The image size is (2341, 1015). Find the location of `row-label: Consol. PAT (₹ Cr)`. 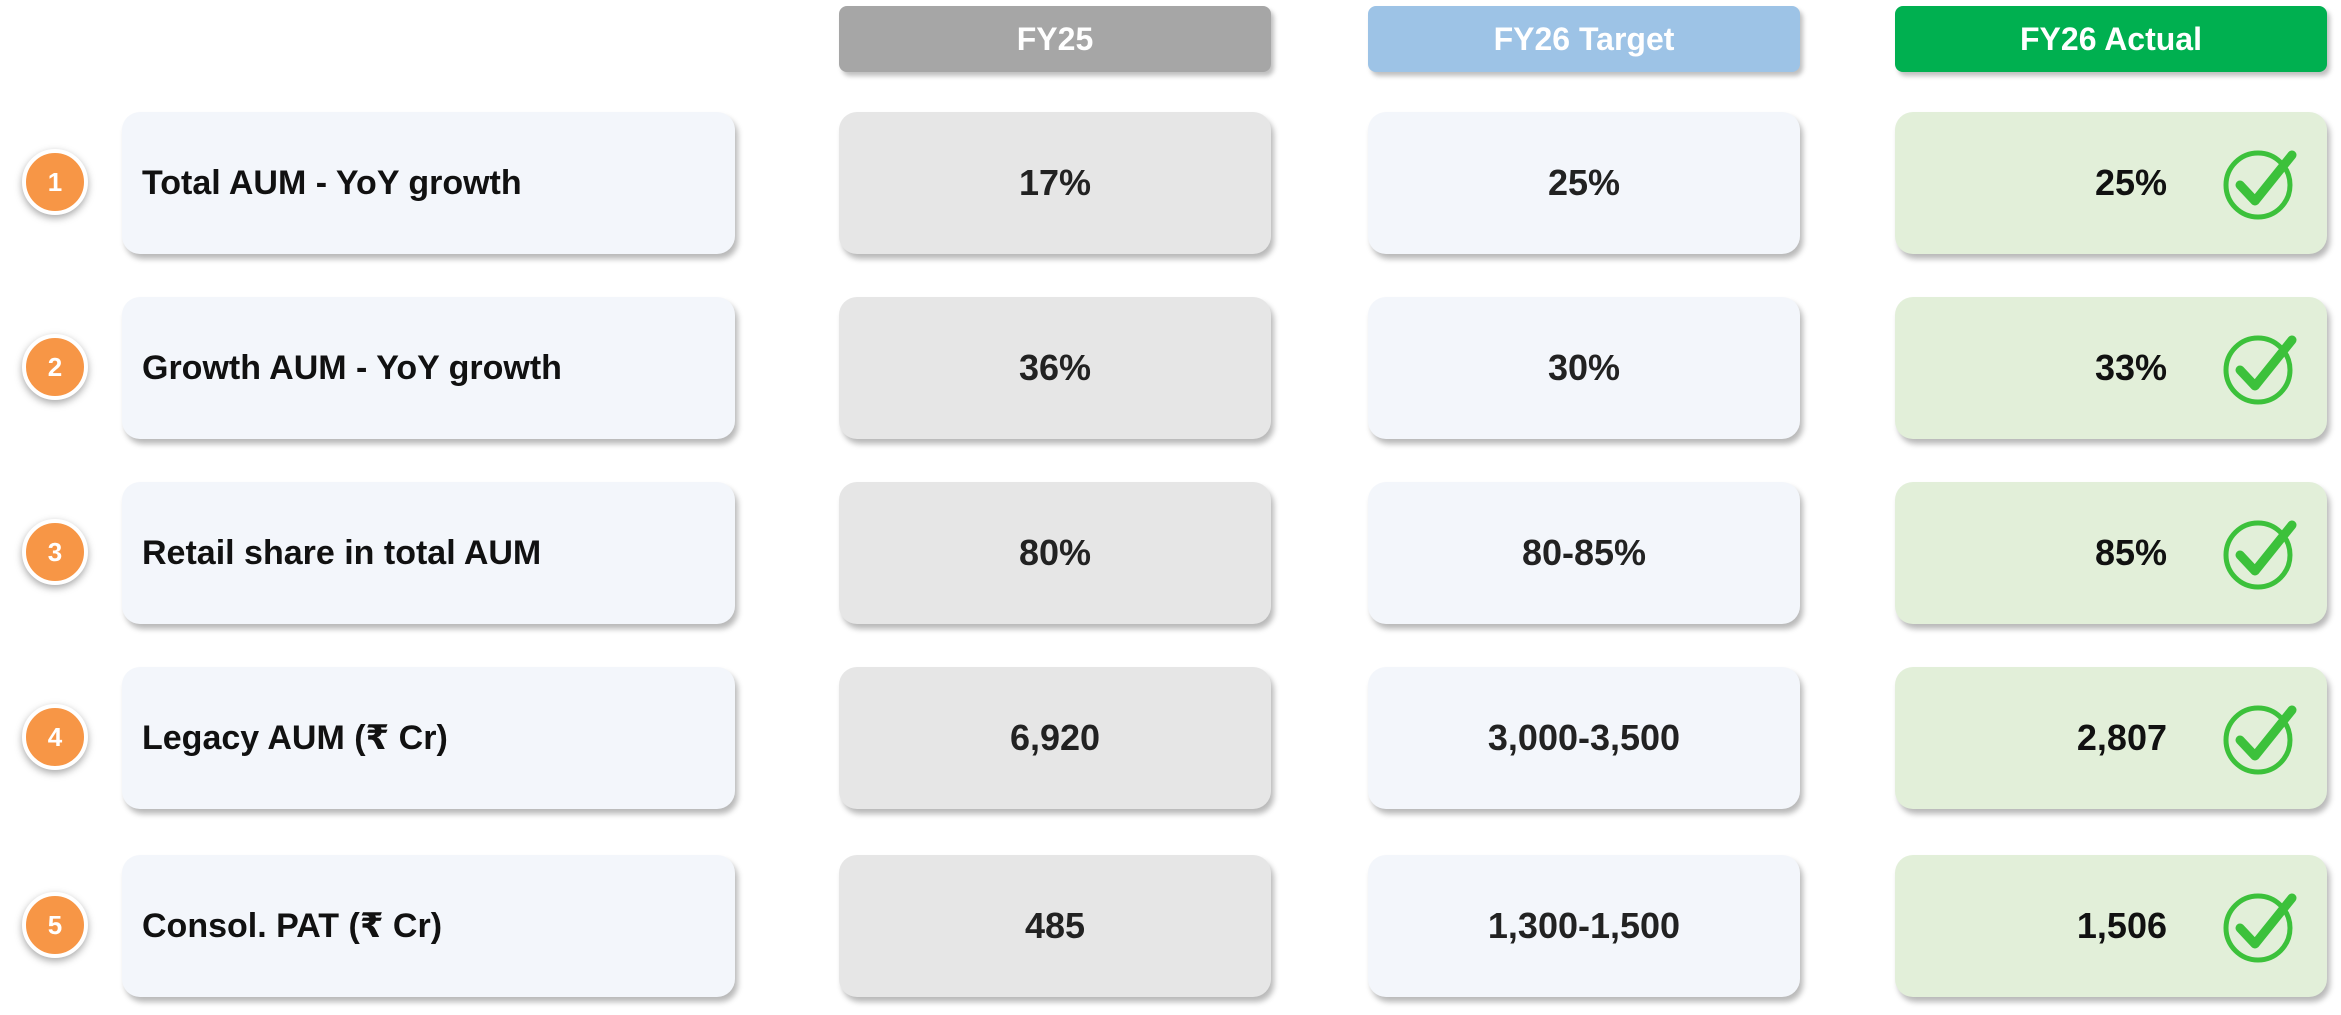

row-label: Consol. PAT (₹ Cr) is located at coordinates (428, 926).